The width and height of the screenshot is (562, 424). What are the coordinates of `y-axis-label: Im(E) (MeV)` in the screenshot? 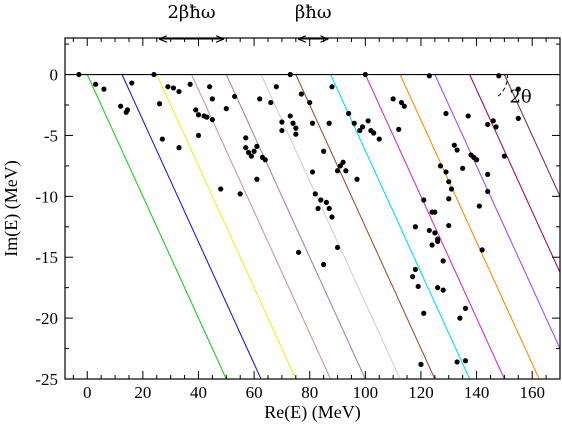 It's located at (11, 208).